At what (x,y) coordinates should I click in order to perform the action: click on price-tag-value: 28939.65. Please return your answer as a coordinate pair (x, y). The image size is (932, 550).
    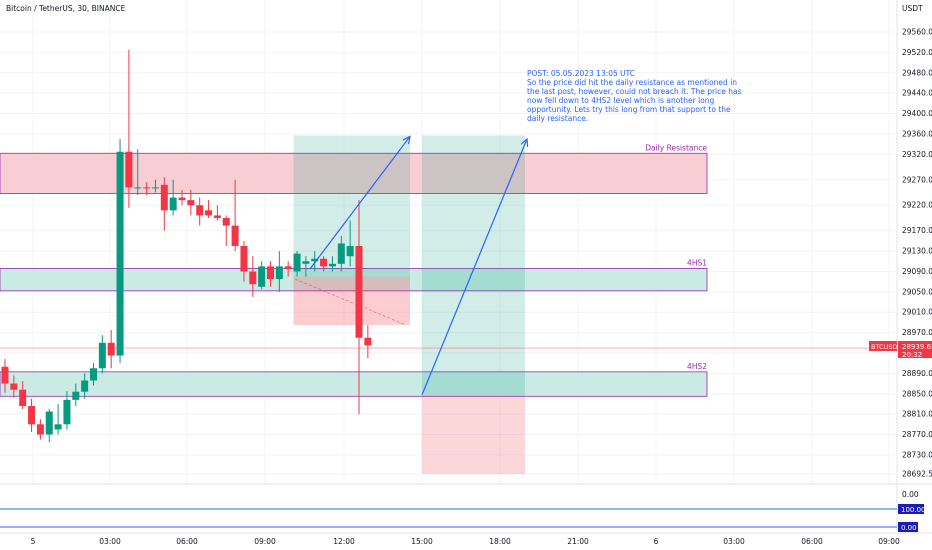
    Looking at the image, I should click on (917, 347).